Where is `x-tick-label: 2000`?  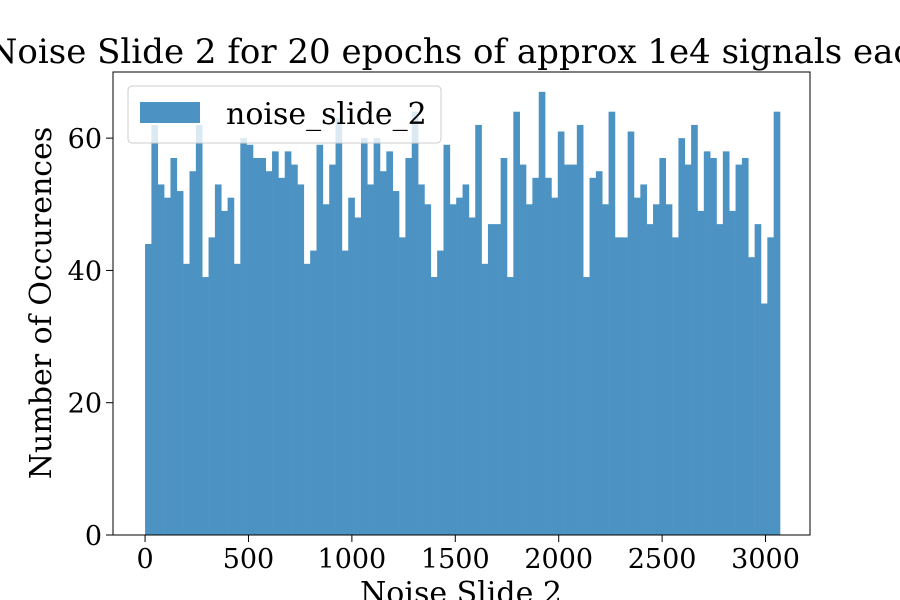
x-tick-label: 2000 is located at coordinates (558, 559).